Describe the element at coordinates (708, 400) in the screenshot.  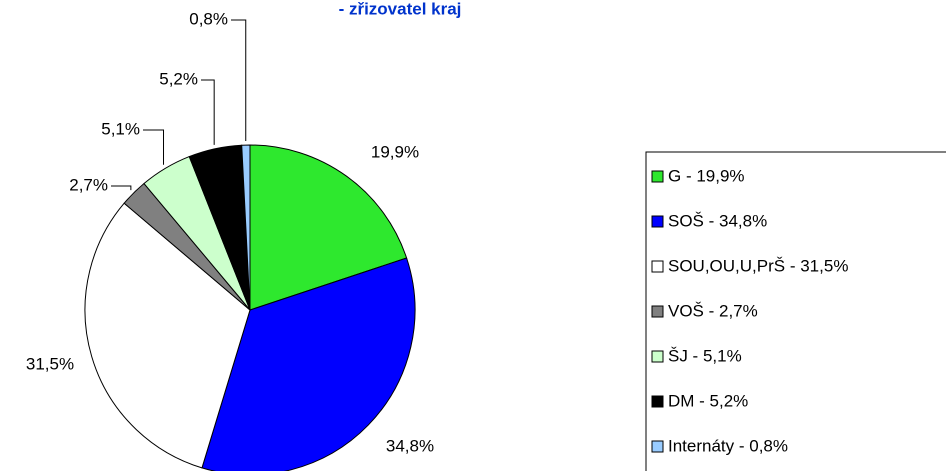
I see `legend-label: DM - 5,2%` at that location.